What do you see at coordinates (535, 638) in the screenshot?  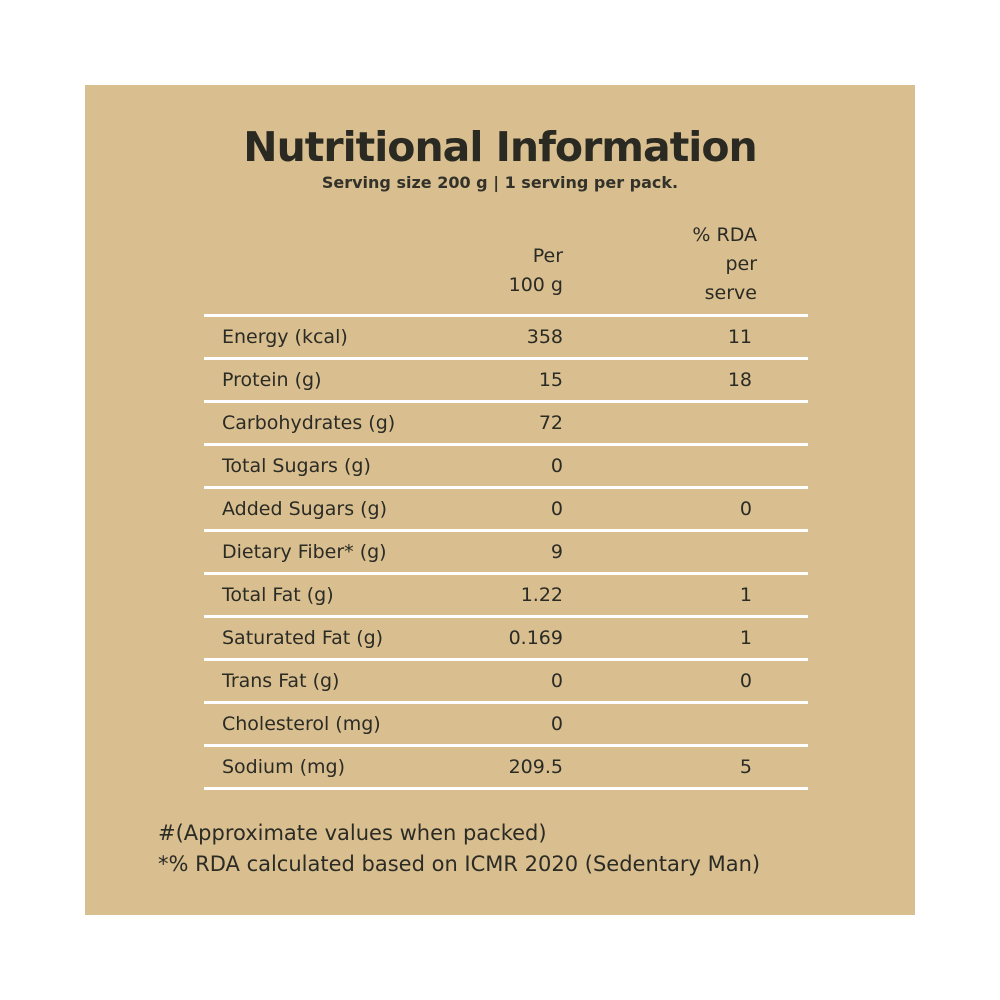 I see `value-per-100g: 0.169` at bounding box center [535, 638].